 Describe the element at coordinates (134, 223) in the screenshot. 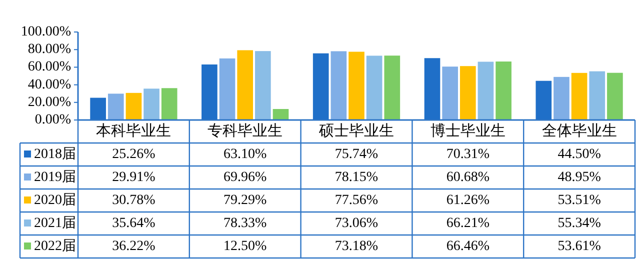

I see `data-label: 35.64%` at that location.